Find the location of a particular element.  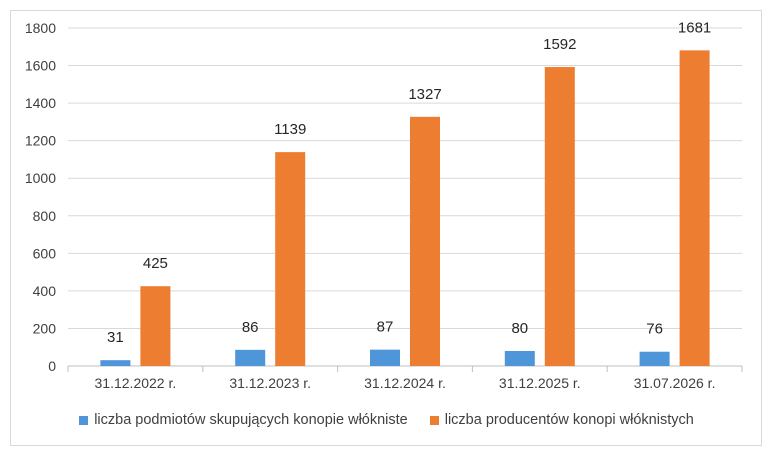

y-tick-label: 1400 is located at coordinates (40, 103).